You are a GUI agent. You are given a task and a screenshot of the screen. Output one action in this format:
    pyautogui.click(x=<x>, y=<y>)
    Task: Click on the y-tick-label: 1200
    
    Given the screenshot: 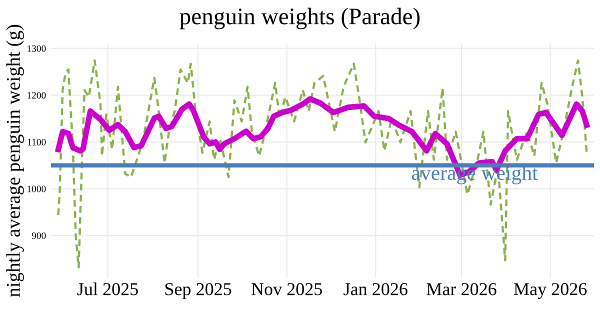 What is the action you would take?
    pyautogui.click(x=37, y=95)
    